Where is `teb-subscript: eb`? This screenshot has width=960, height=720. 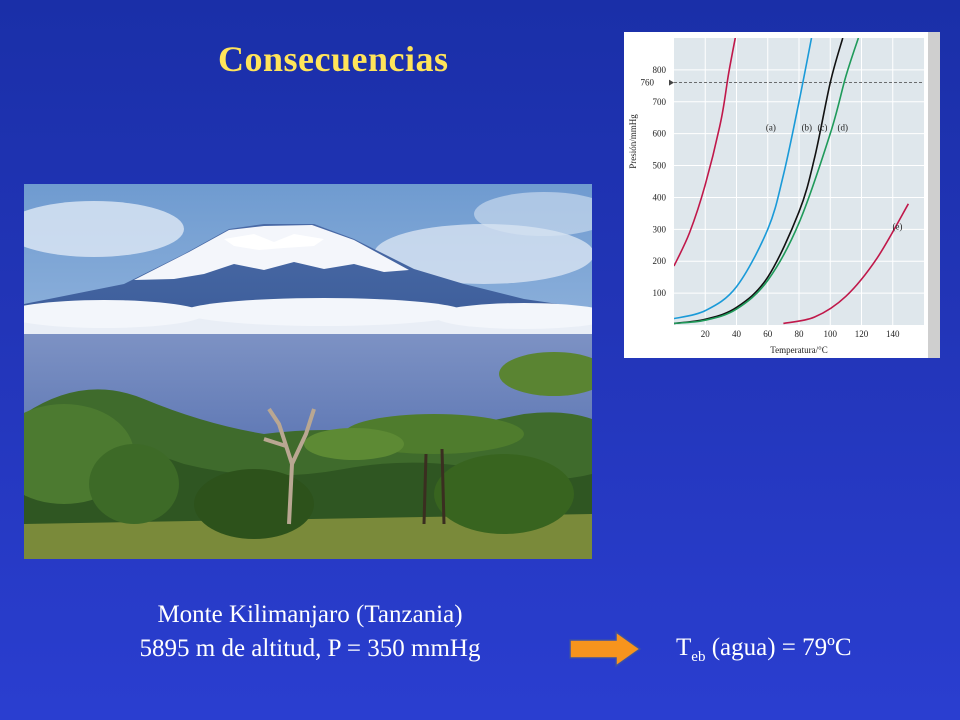 teb-subscript: eb is located at coordinates (698, 657).